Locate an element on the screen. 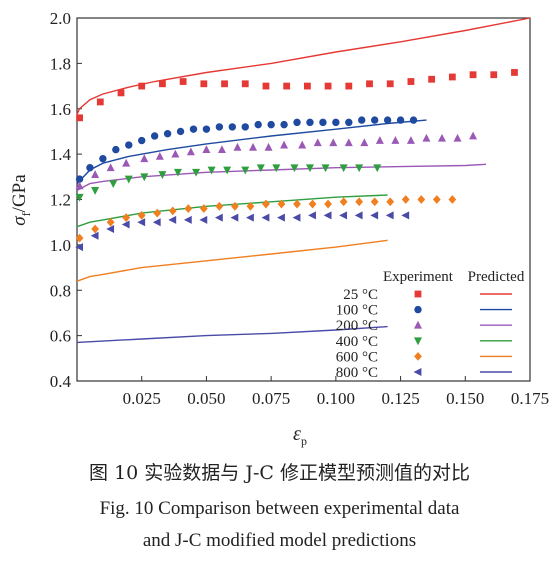 This screenshot has height=562, width=559. y-tick-label: 1.2 is located at coordinates (60, 200).